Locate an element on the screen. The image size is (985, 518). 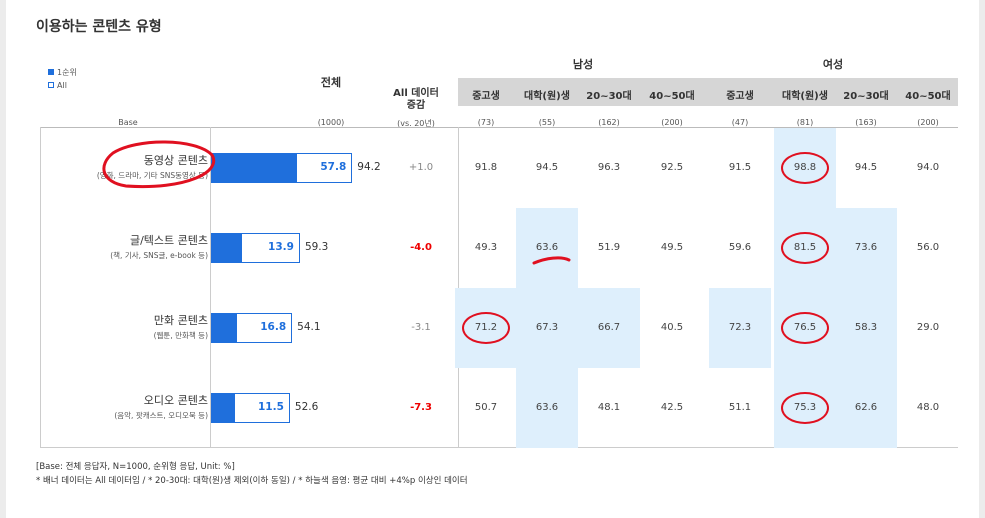
group-value: 62.6 is located at coordinates (866, 407).